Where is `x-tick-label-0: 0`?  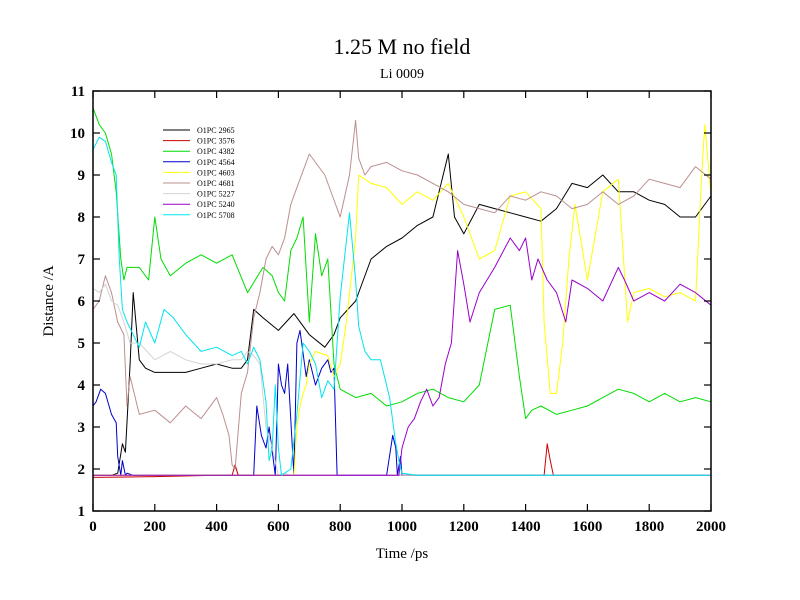 x-tick-label-0: 0 is located at coordinates (93, 527).